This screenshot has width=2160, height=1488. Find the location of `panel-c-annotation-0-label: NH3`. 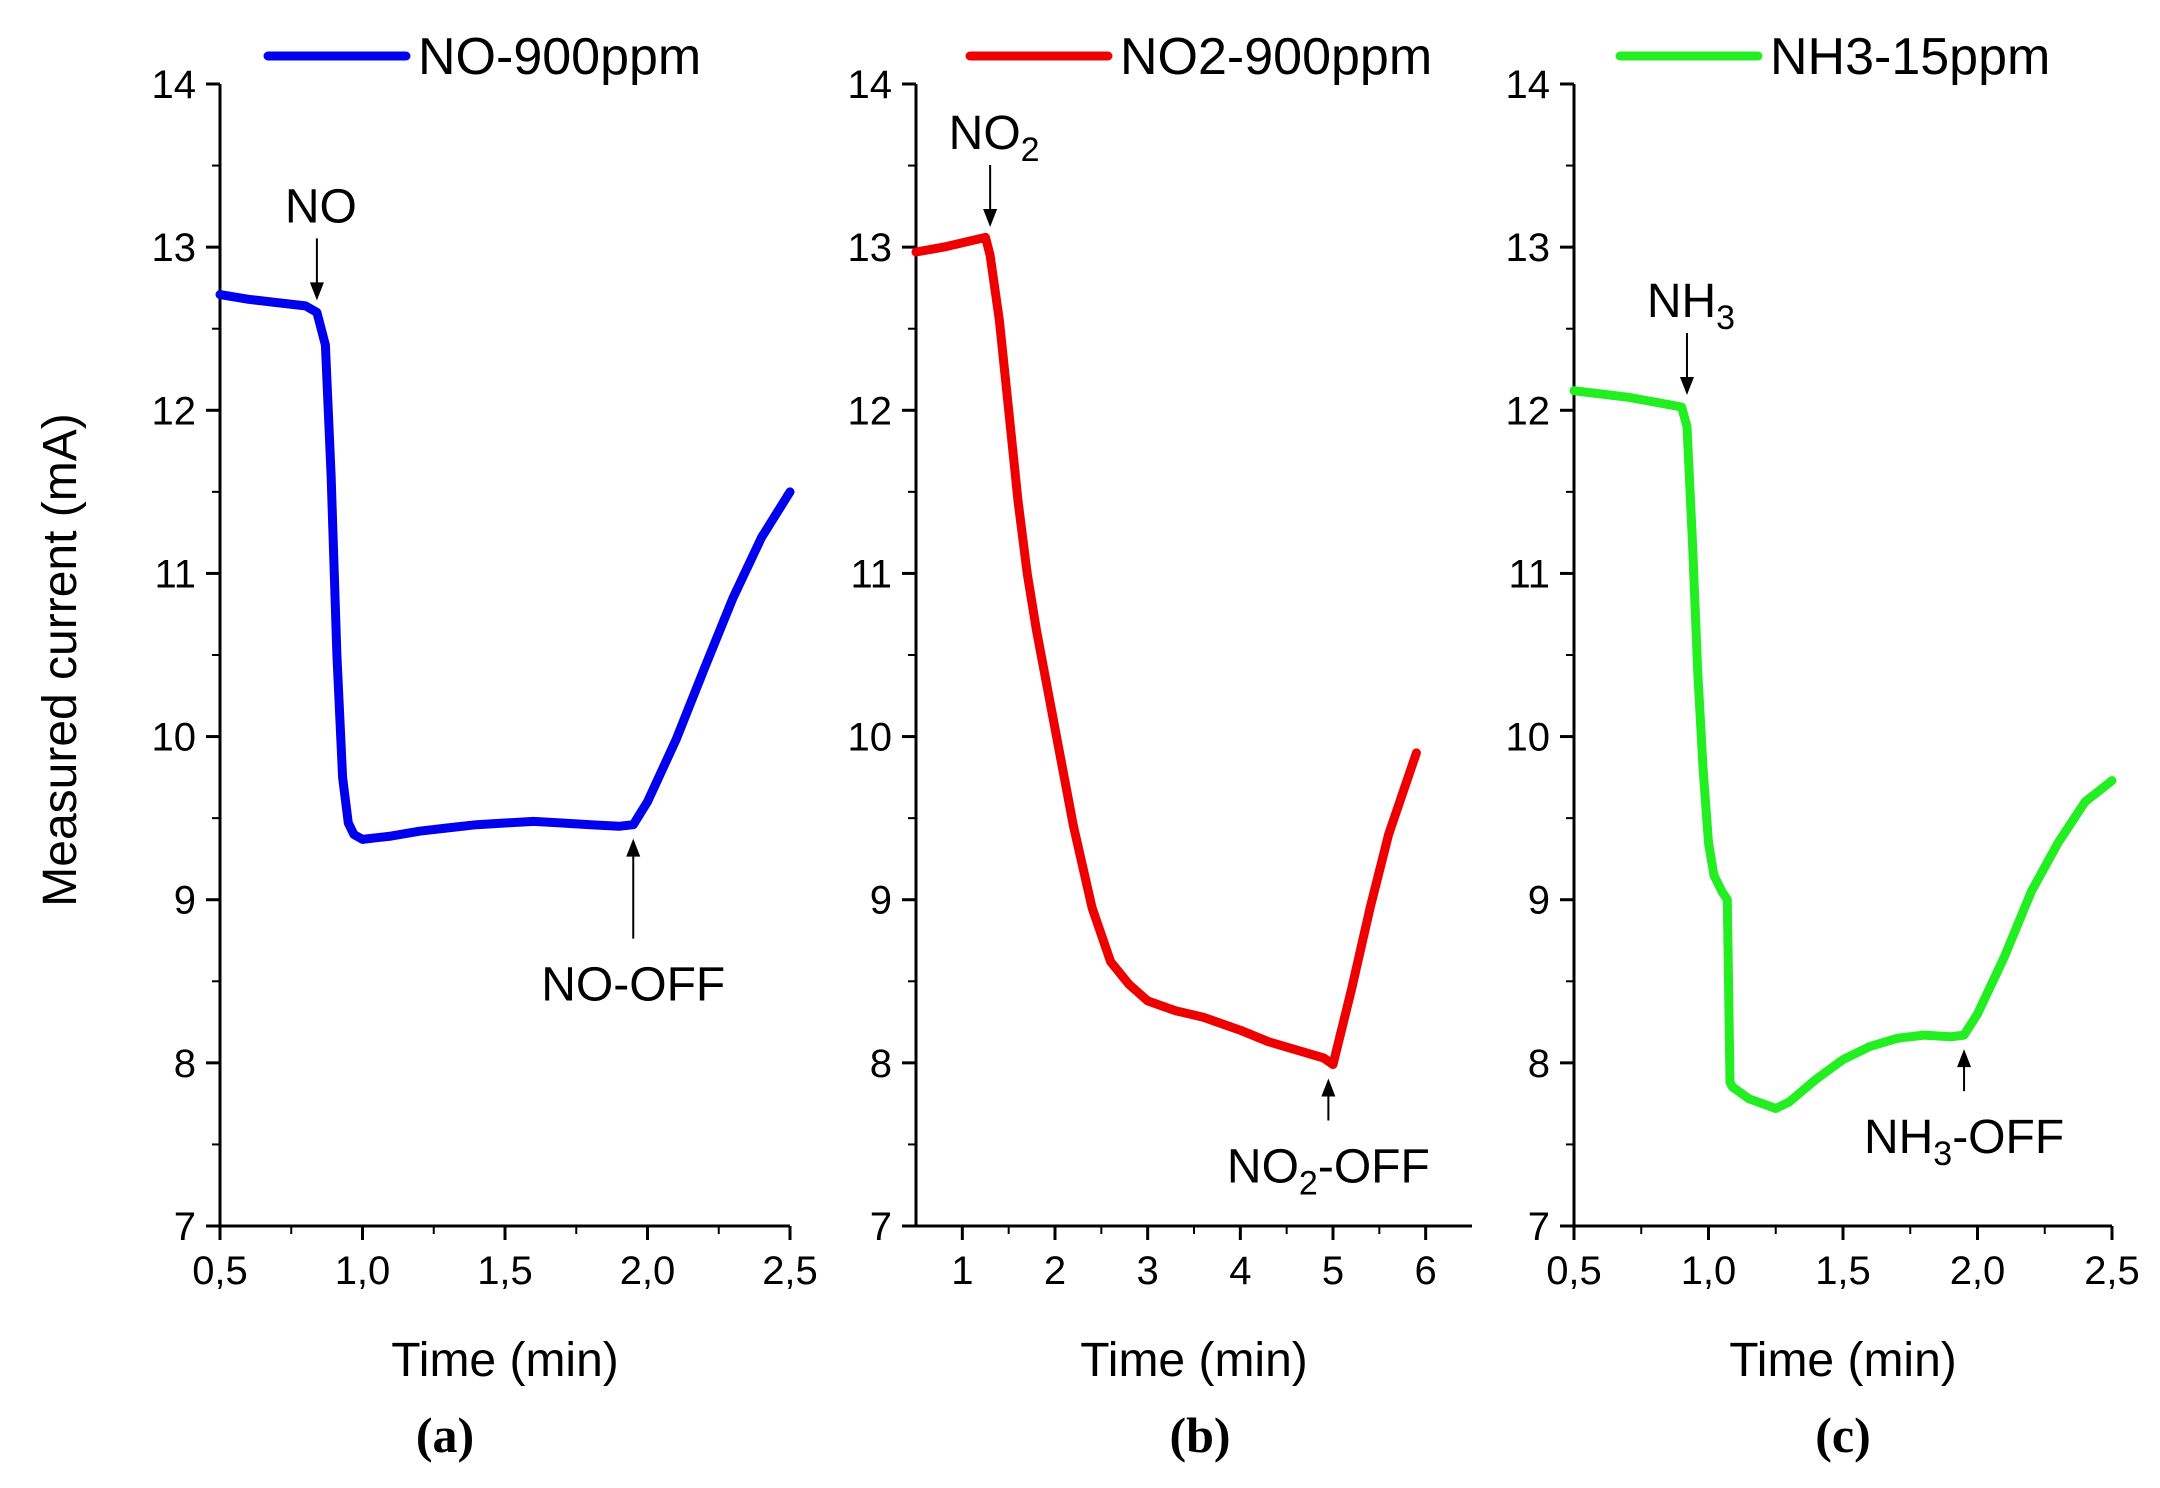

panel-c-annotation-0-label: NH3 is located at coordinates (1691, 306).